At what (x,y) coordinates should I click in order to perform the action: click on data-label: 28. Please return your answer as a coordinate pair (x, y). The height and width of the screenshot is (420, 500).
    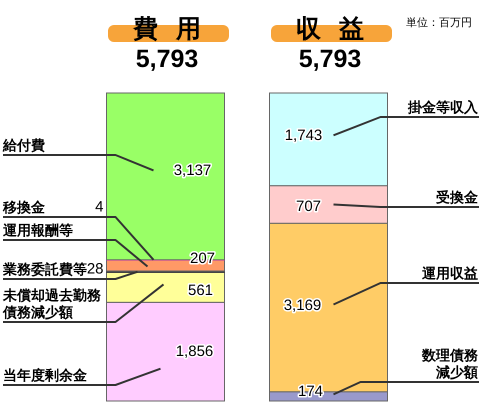
    Looking at the image, I should click on (95, 269).